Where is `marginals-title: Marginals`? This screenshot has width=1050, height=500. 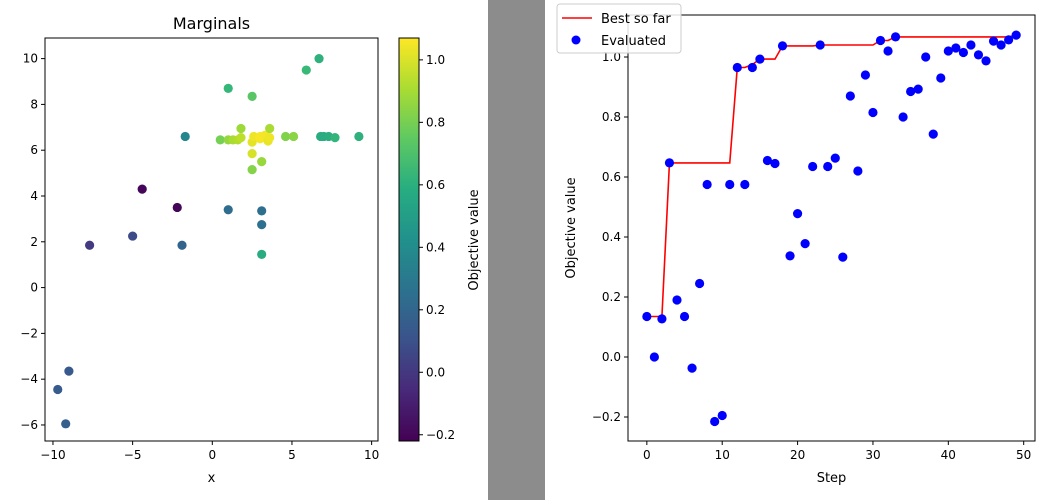 marginals-title: Marginals is located at coordinates (211, 23).